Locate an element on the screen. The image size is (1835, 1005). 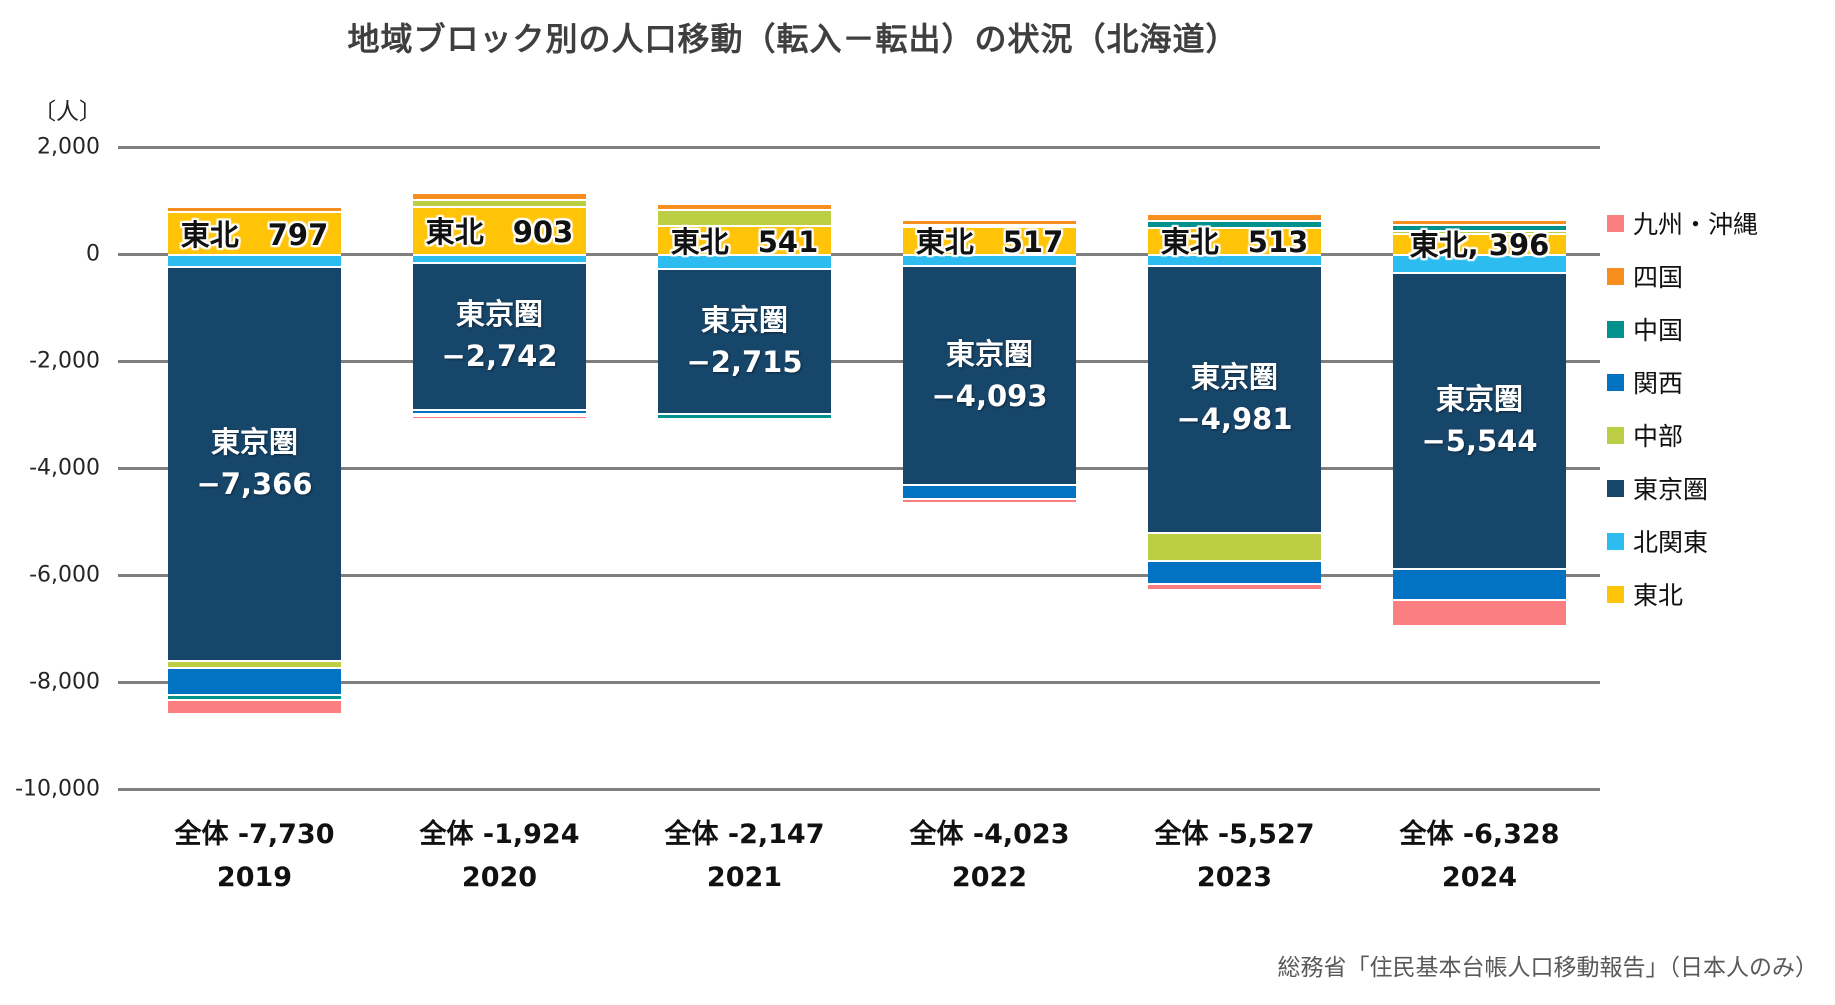
bar-segment-shikoku-2021 is located at coordinates (744, 206).